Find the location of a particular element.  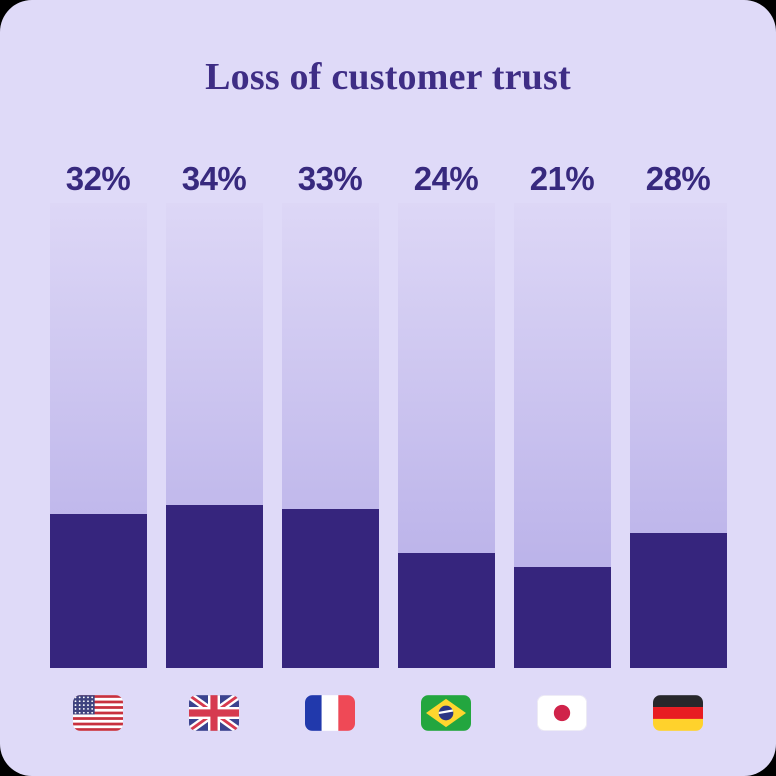

us-flag-icon is located at coordinates (98, 712).